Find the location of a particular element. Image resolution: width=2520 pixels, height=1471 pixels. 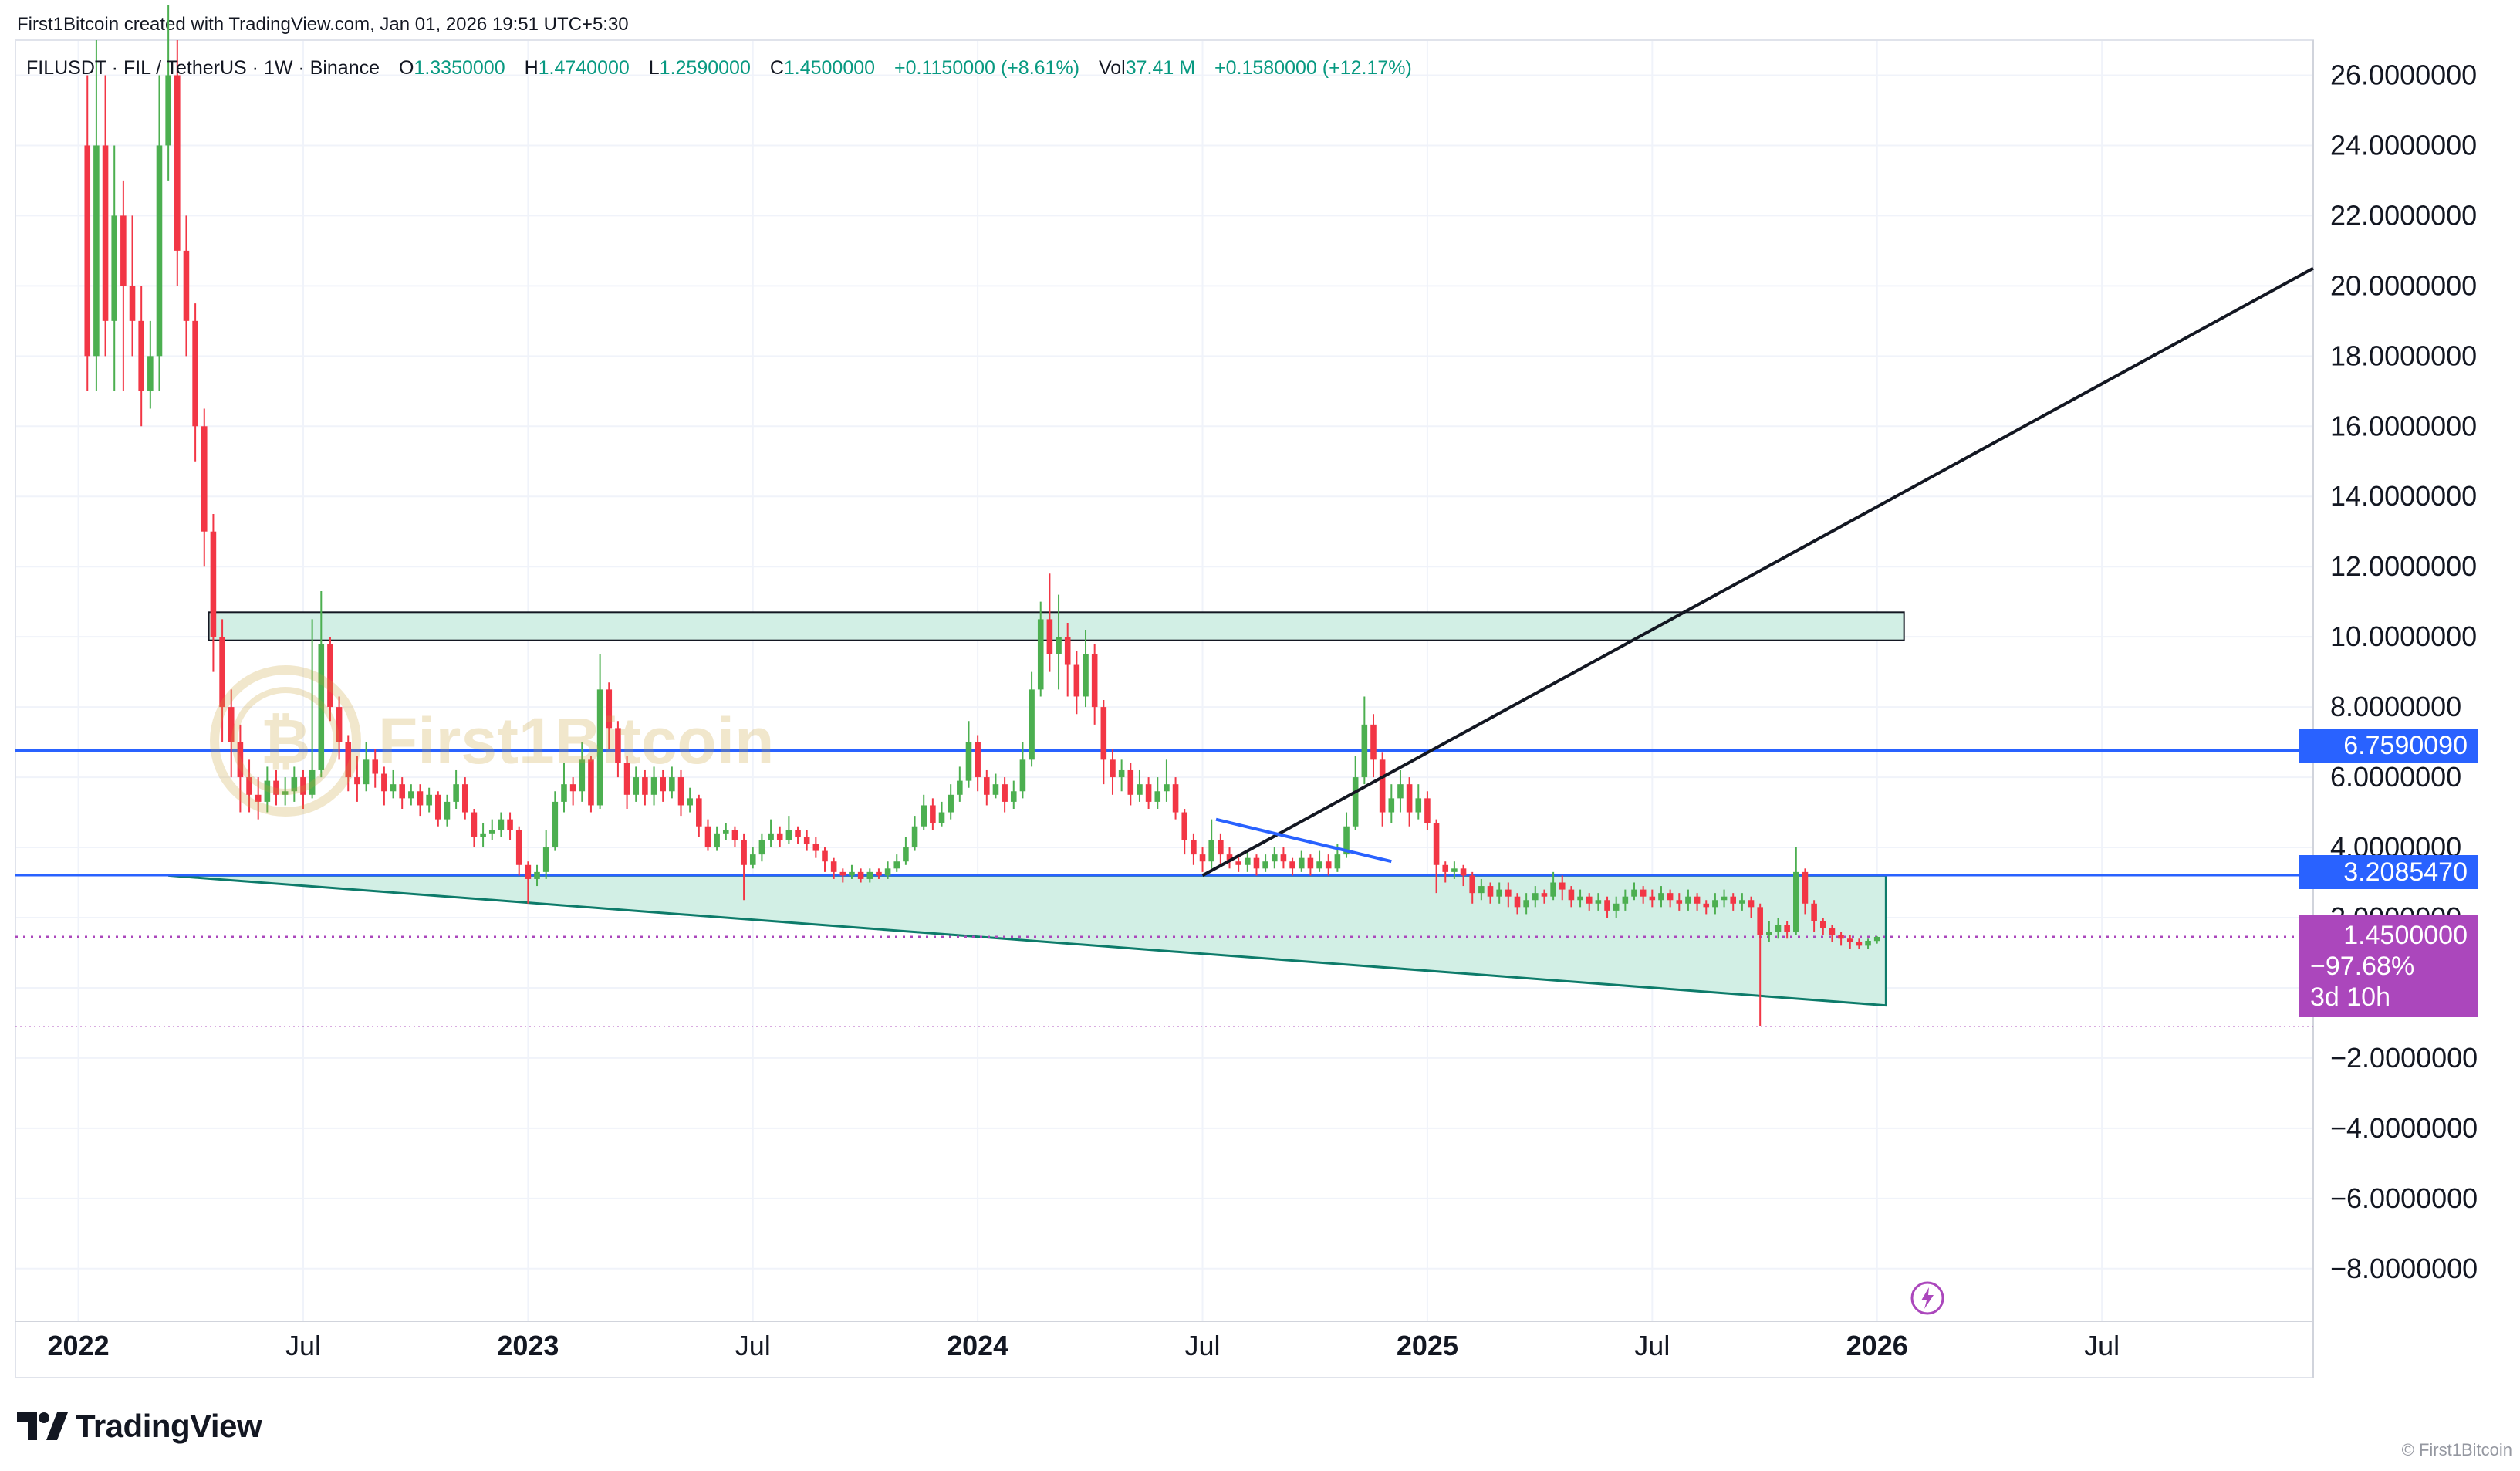

price-tick-label: 24.0000000 is located at coordinates (2404, 145).